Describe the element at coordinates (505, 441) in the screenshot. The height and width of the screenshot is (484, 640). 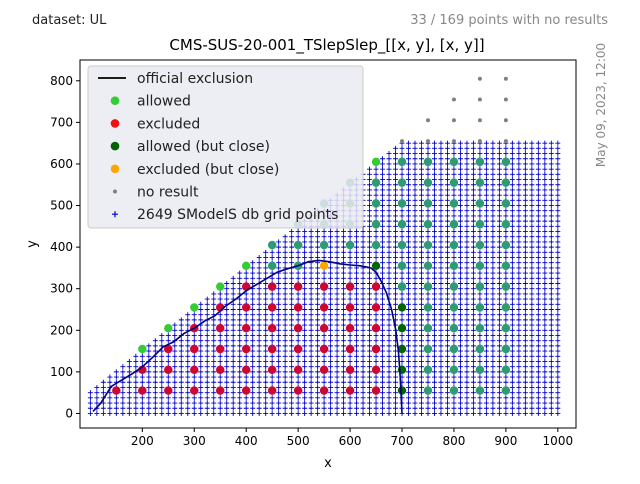
I see `x-tick-label: 900` at that location.